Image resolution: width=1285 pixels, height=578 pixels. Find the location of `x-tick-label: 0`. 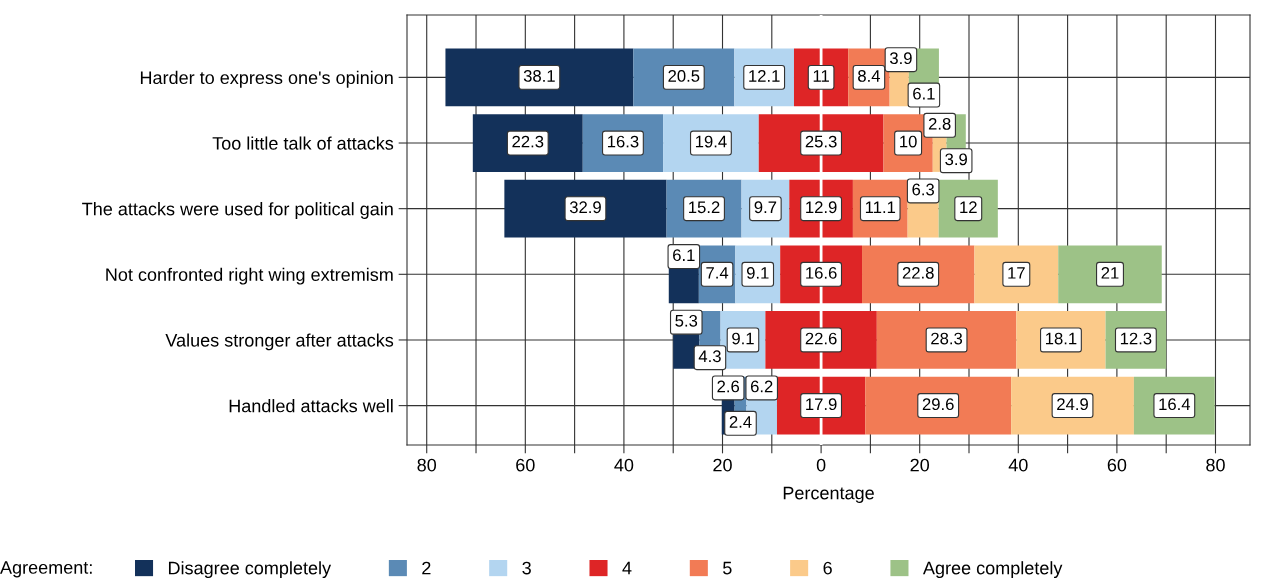

x-tick-label: 0 is located at coordinates (821, 465).